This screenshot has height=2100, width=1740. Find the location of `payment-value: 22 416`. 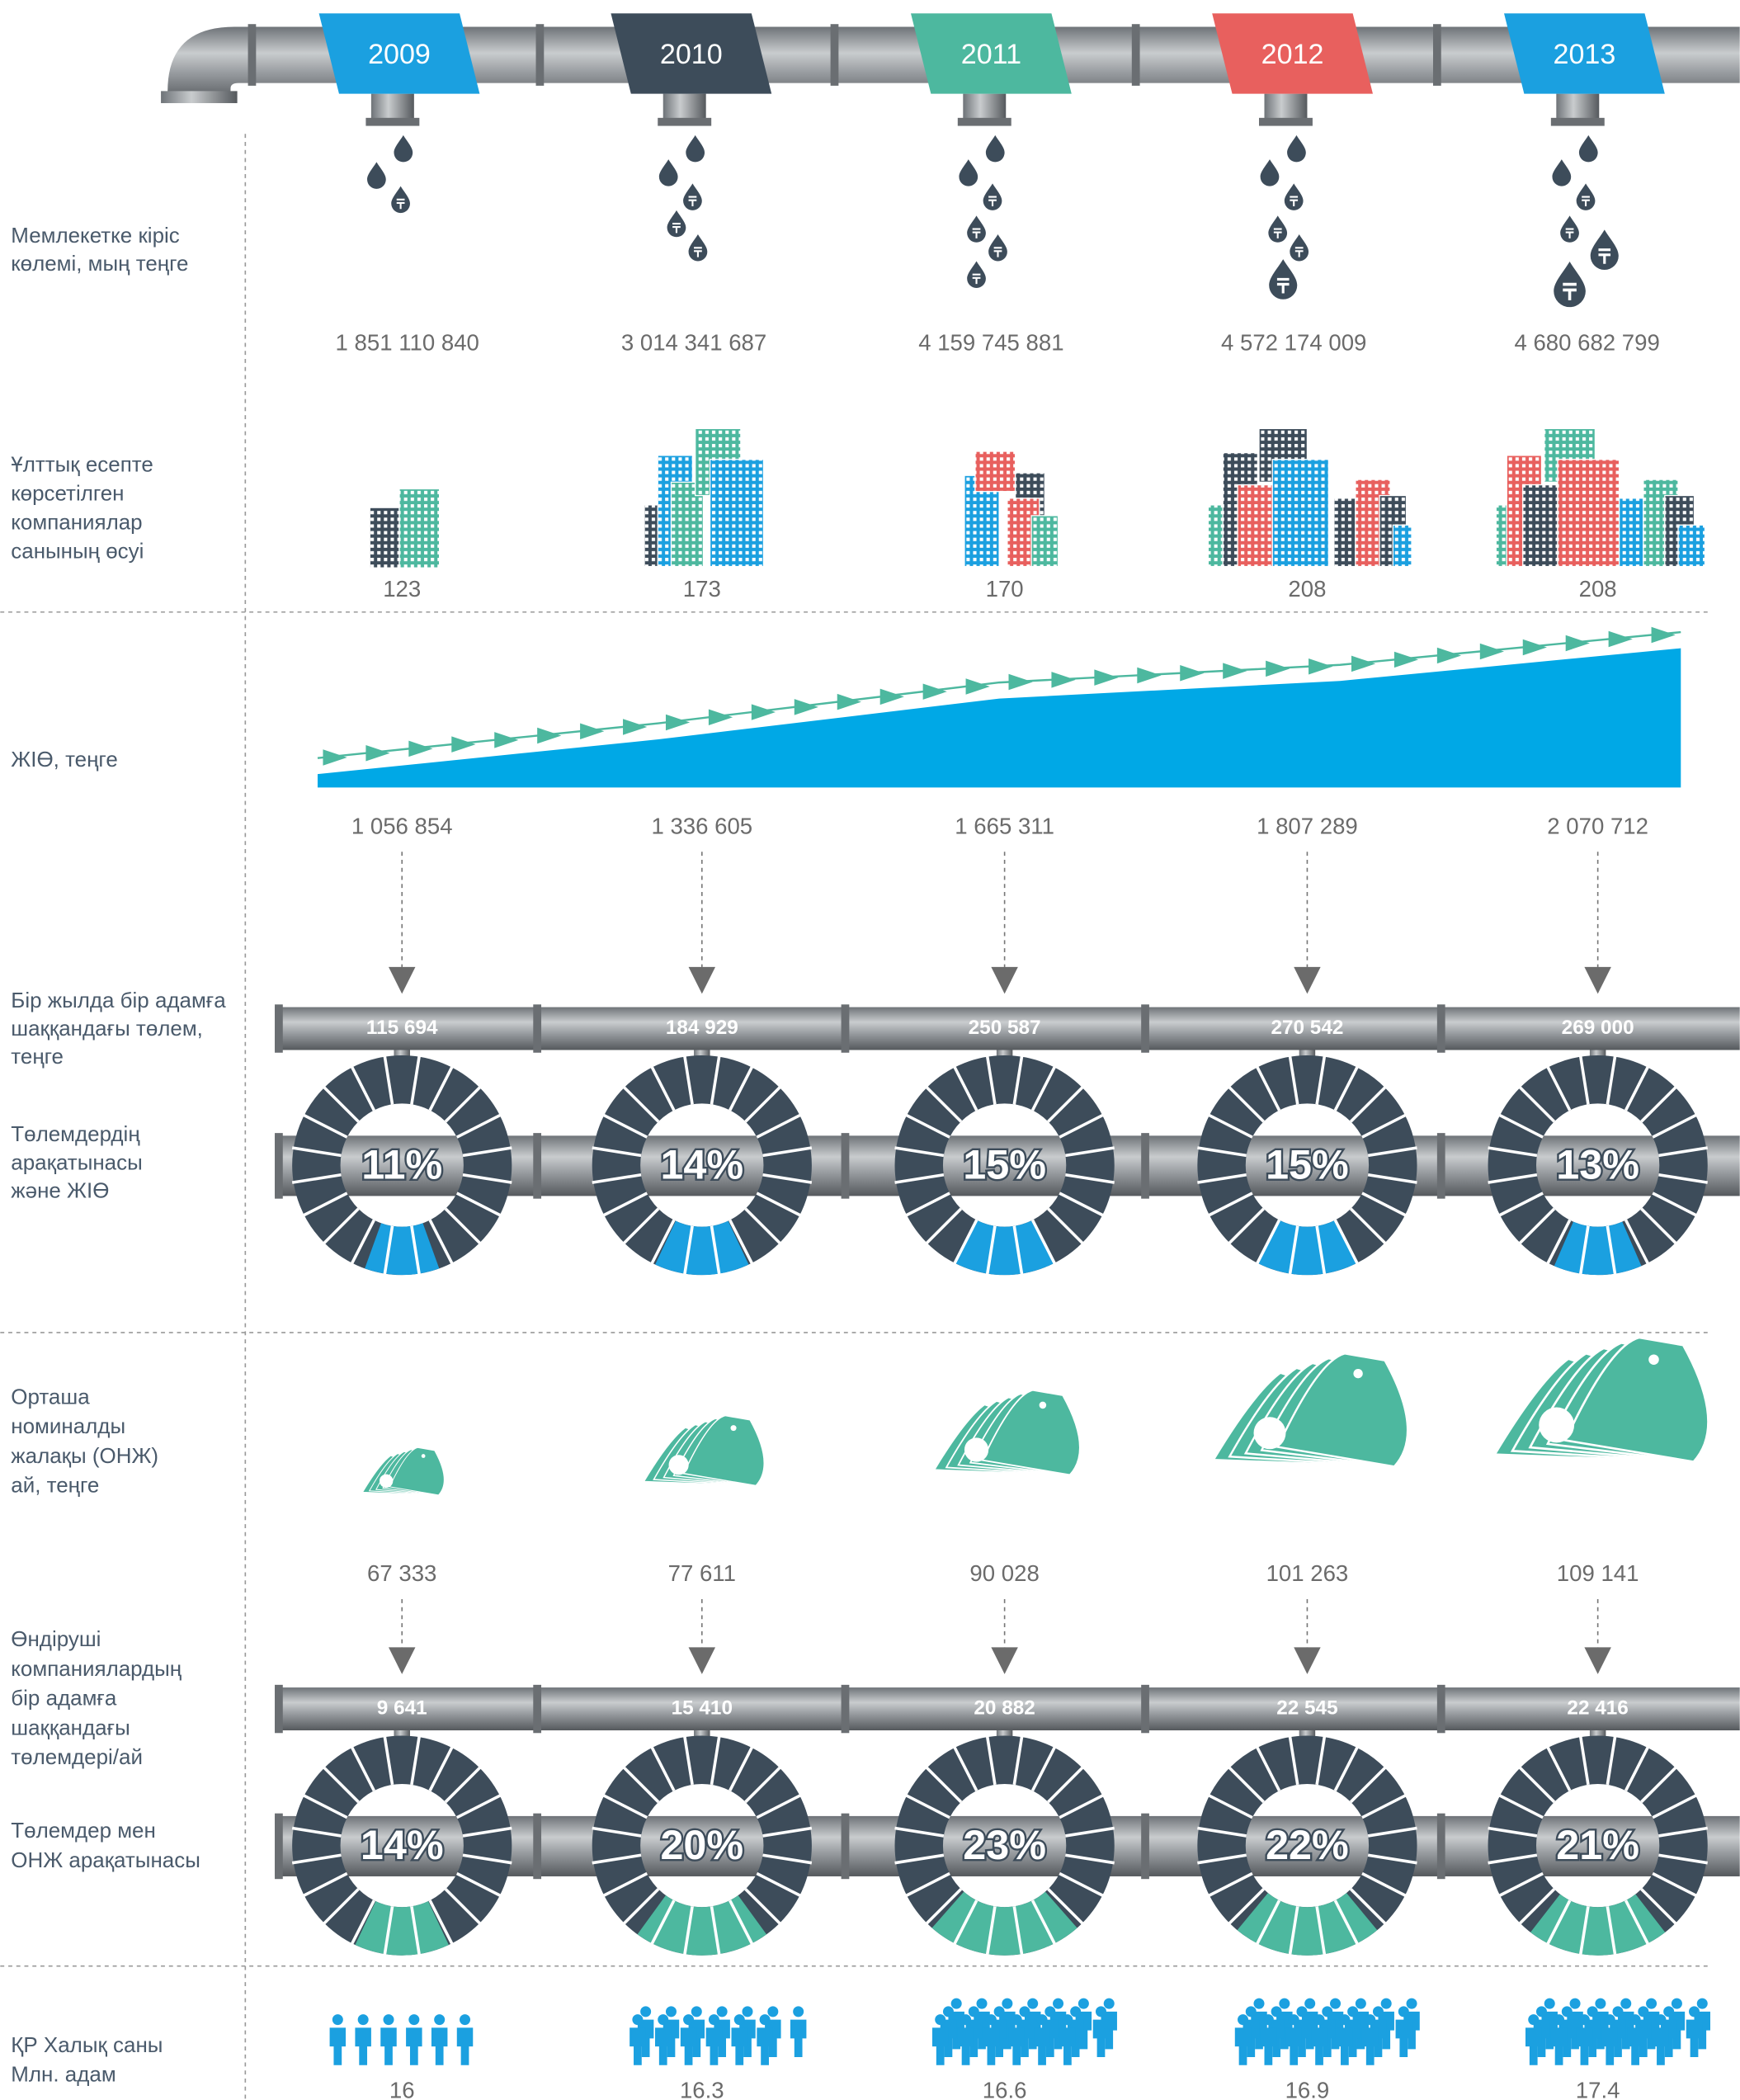

payment-value: 22 416 is located at coordinates (1597, 1708).